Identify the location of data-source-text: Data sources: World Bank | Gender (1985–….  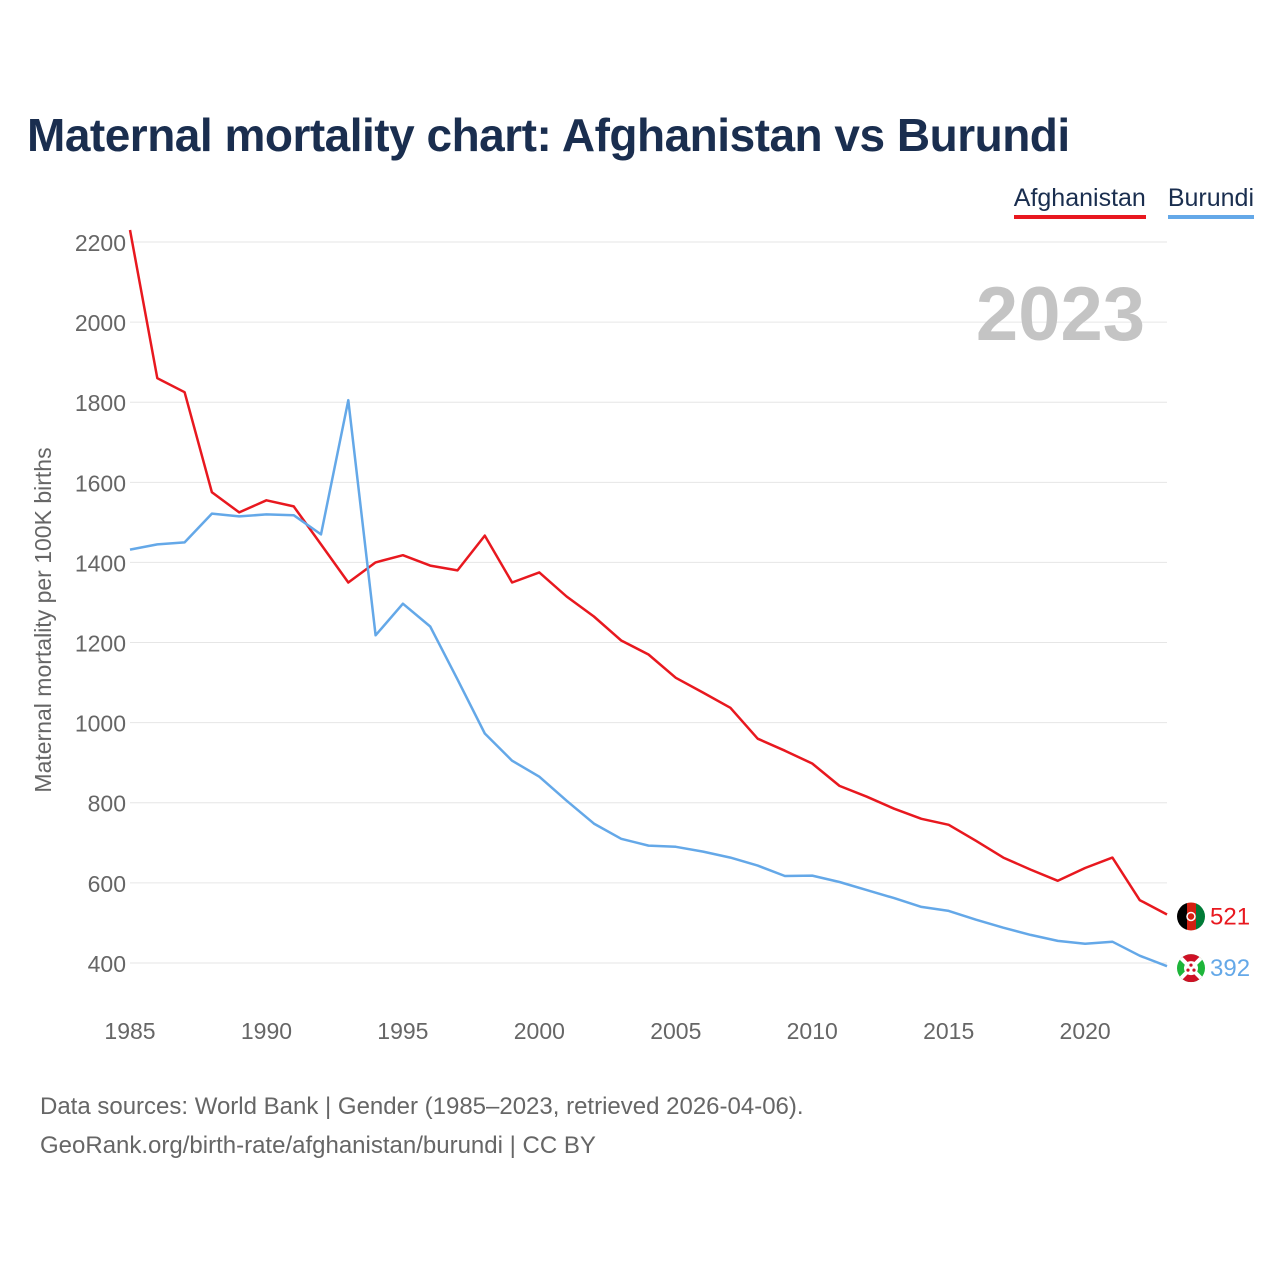
(422, 1106).